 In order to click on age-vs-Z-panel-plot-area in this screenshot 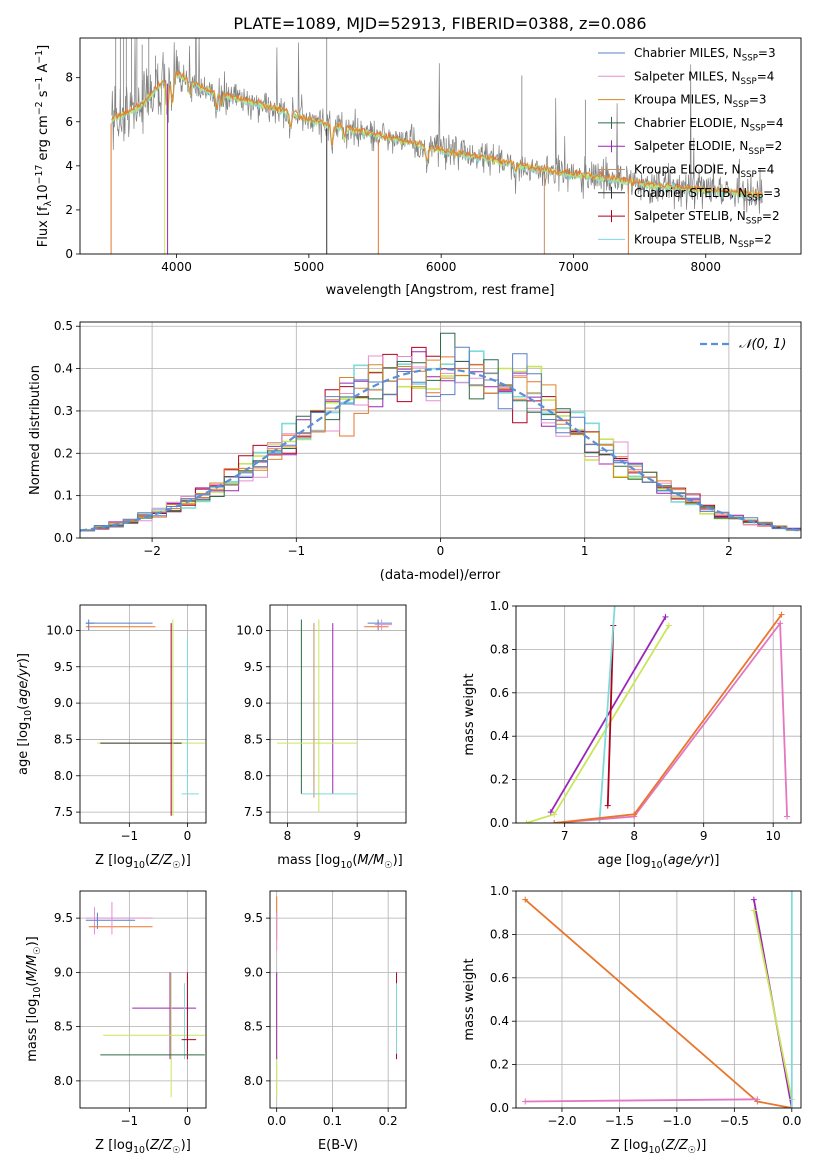, I will do `click(143, 714)`.